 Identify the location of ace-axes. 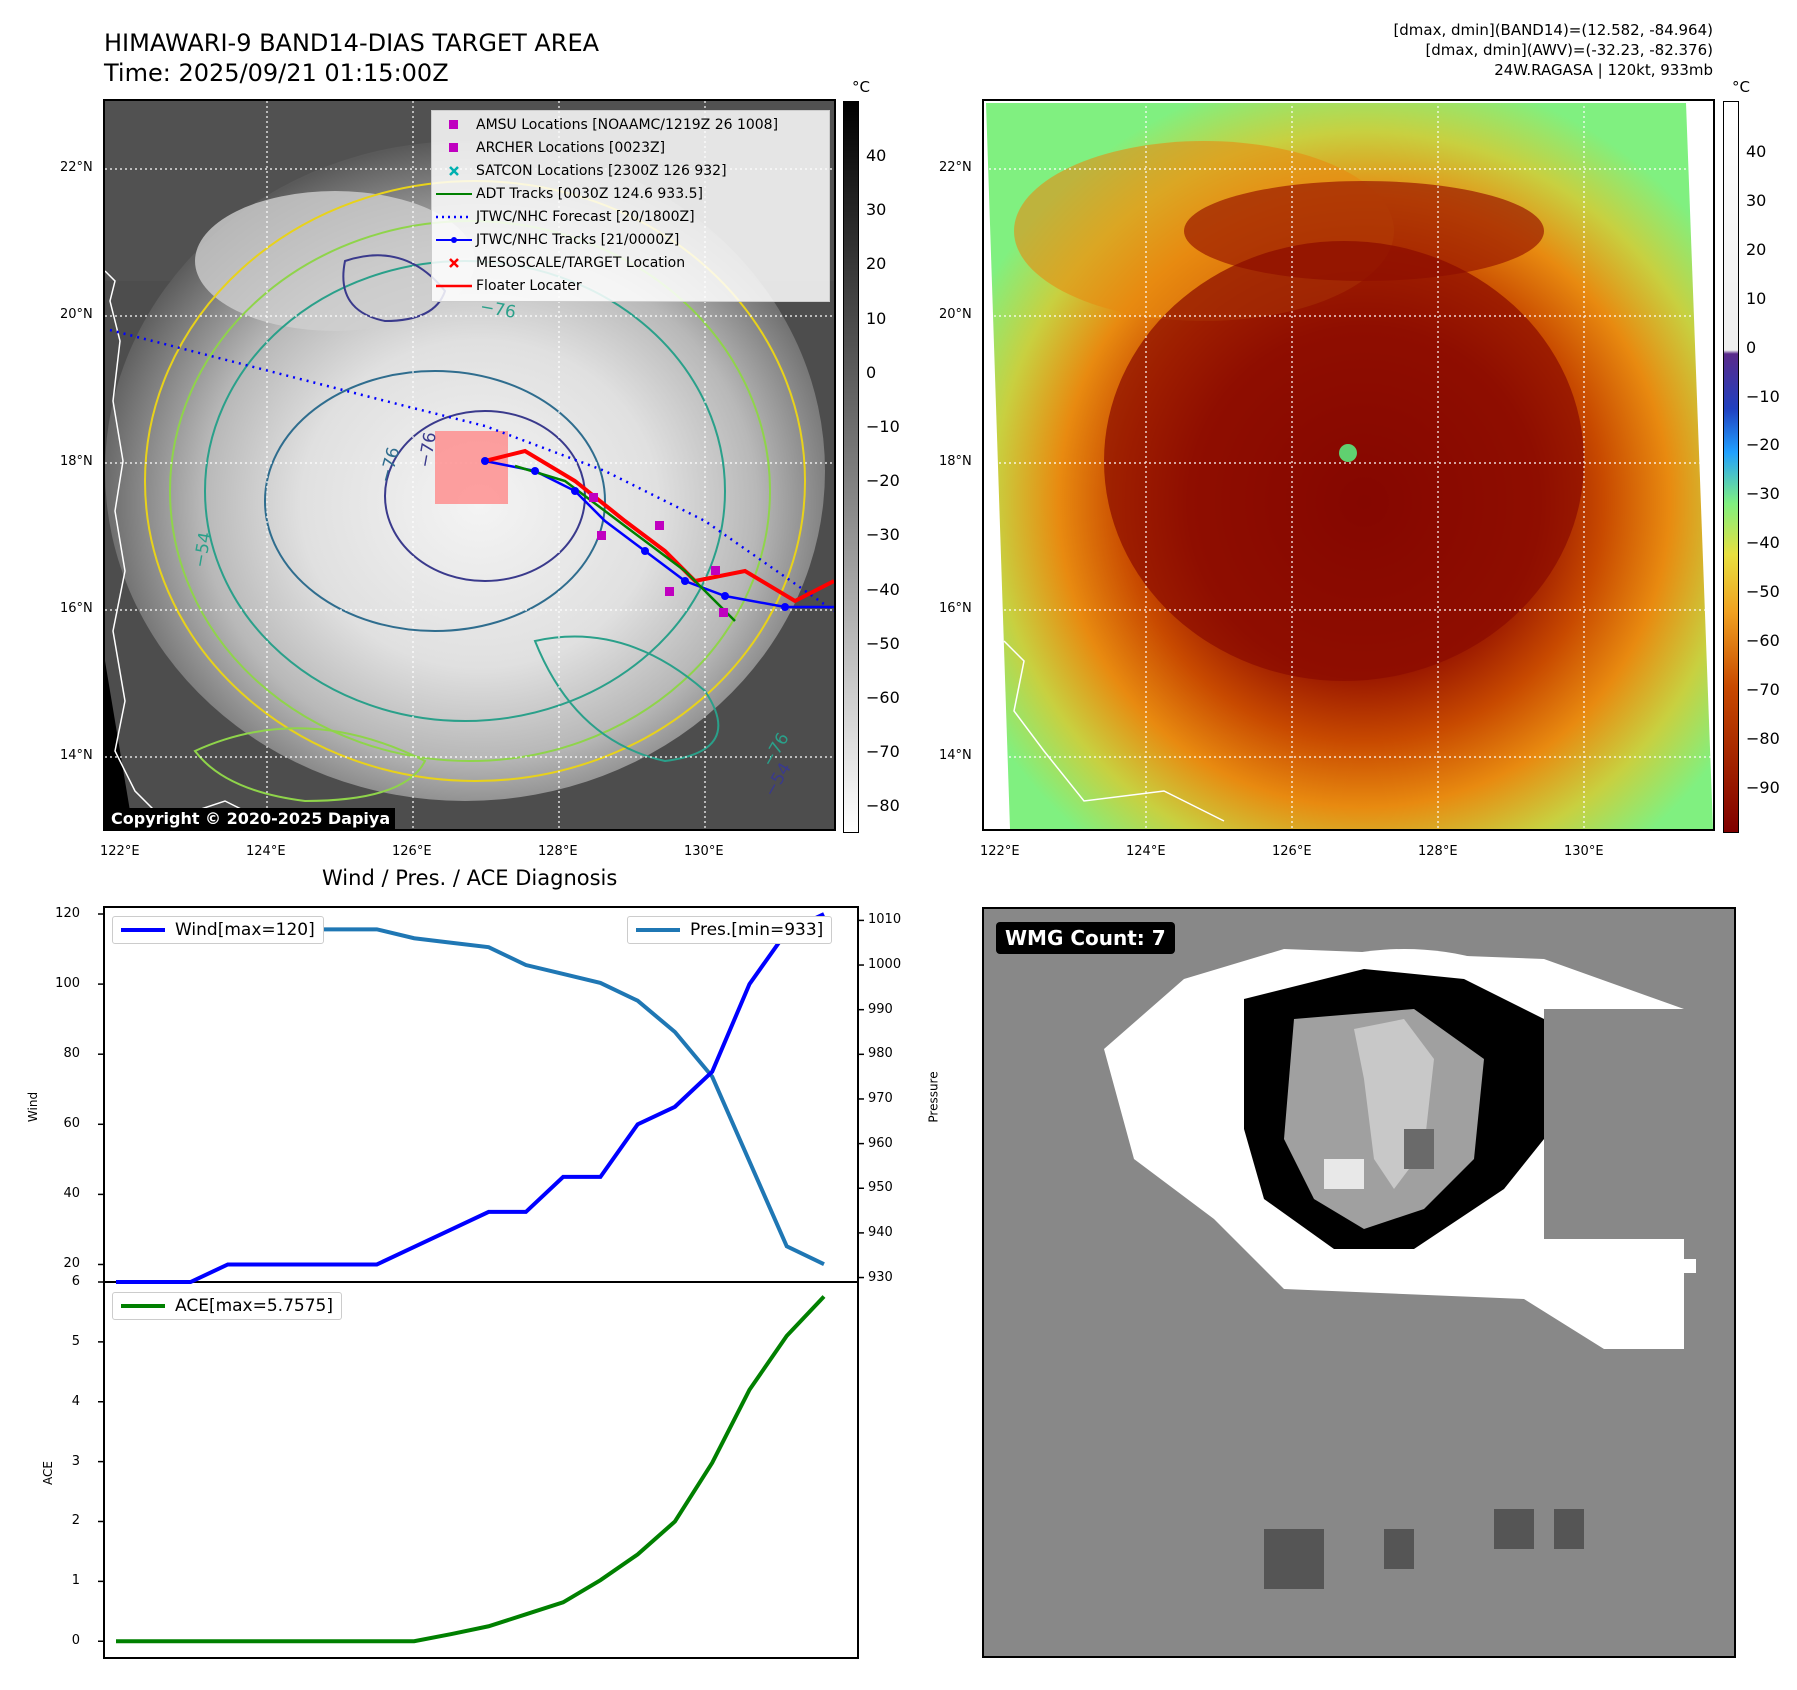
(481, 1470).